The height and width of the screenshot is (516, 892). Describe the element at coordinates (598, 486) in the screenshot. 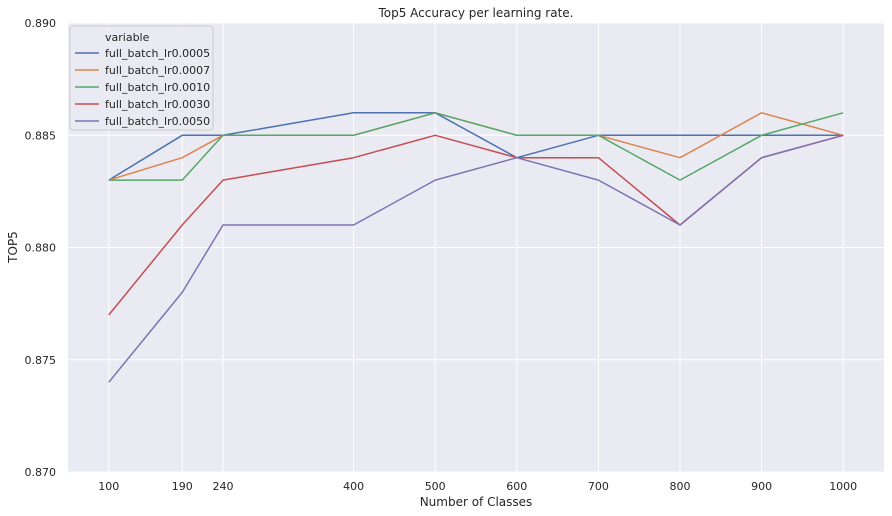

I see `x-tick-label: 700` at that location.